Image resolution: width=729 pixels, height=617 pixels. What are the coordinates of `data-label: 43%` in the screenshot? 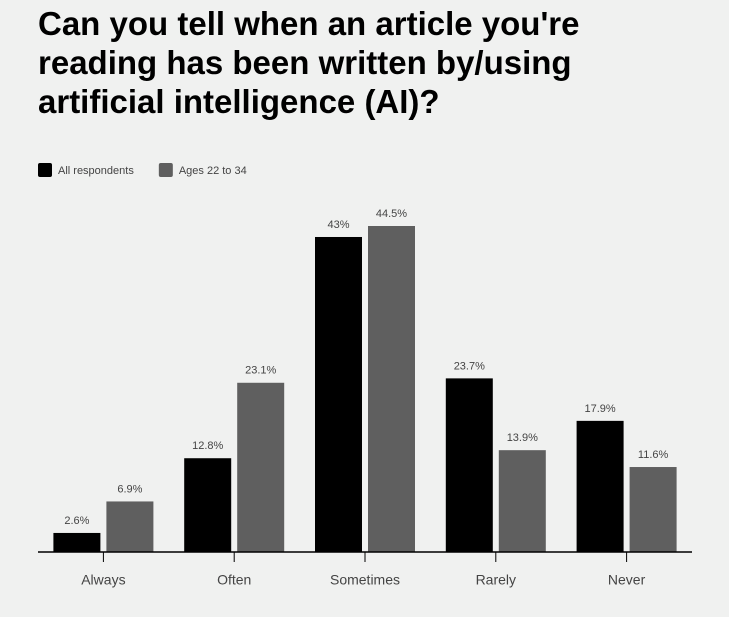 It's located at (338, 225).